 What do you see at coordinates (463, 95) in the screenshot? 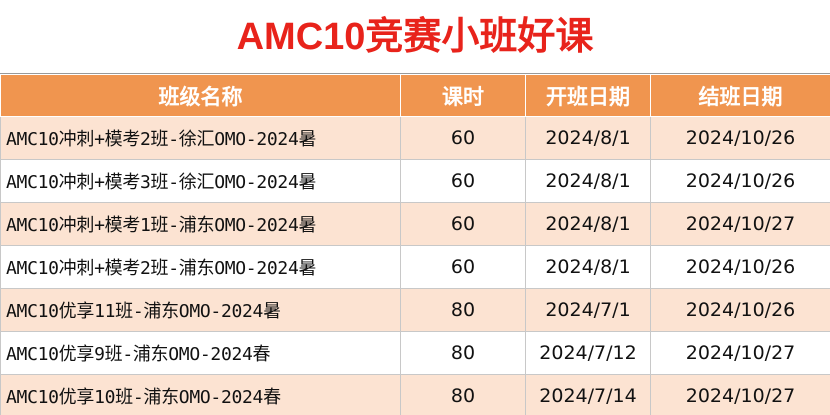
I see `column-header: 课时` at bounding box center [463, 95].